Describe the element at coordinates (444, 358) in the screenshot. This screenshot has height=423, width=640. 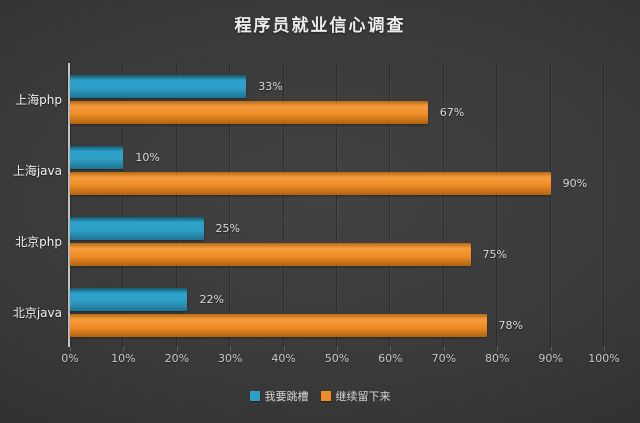
I see `x-tick-label: 70%` at that location.